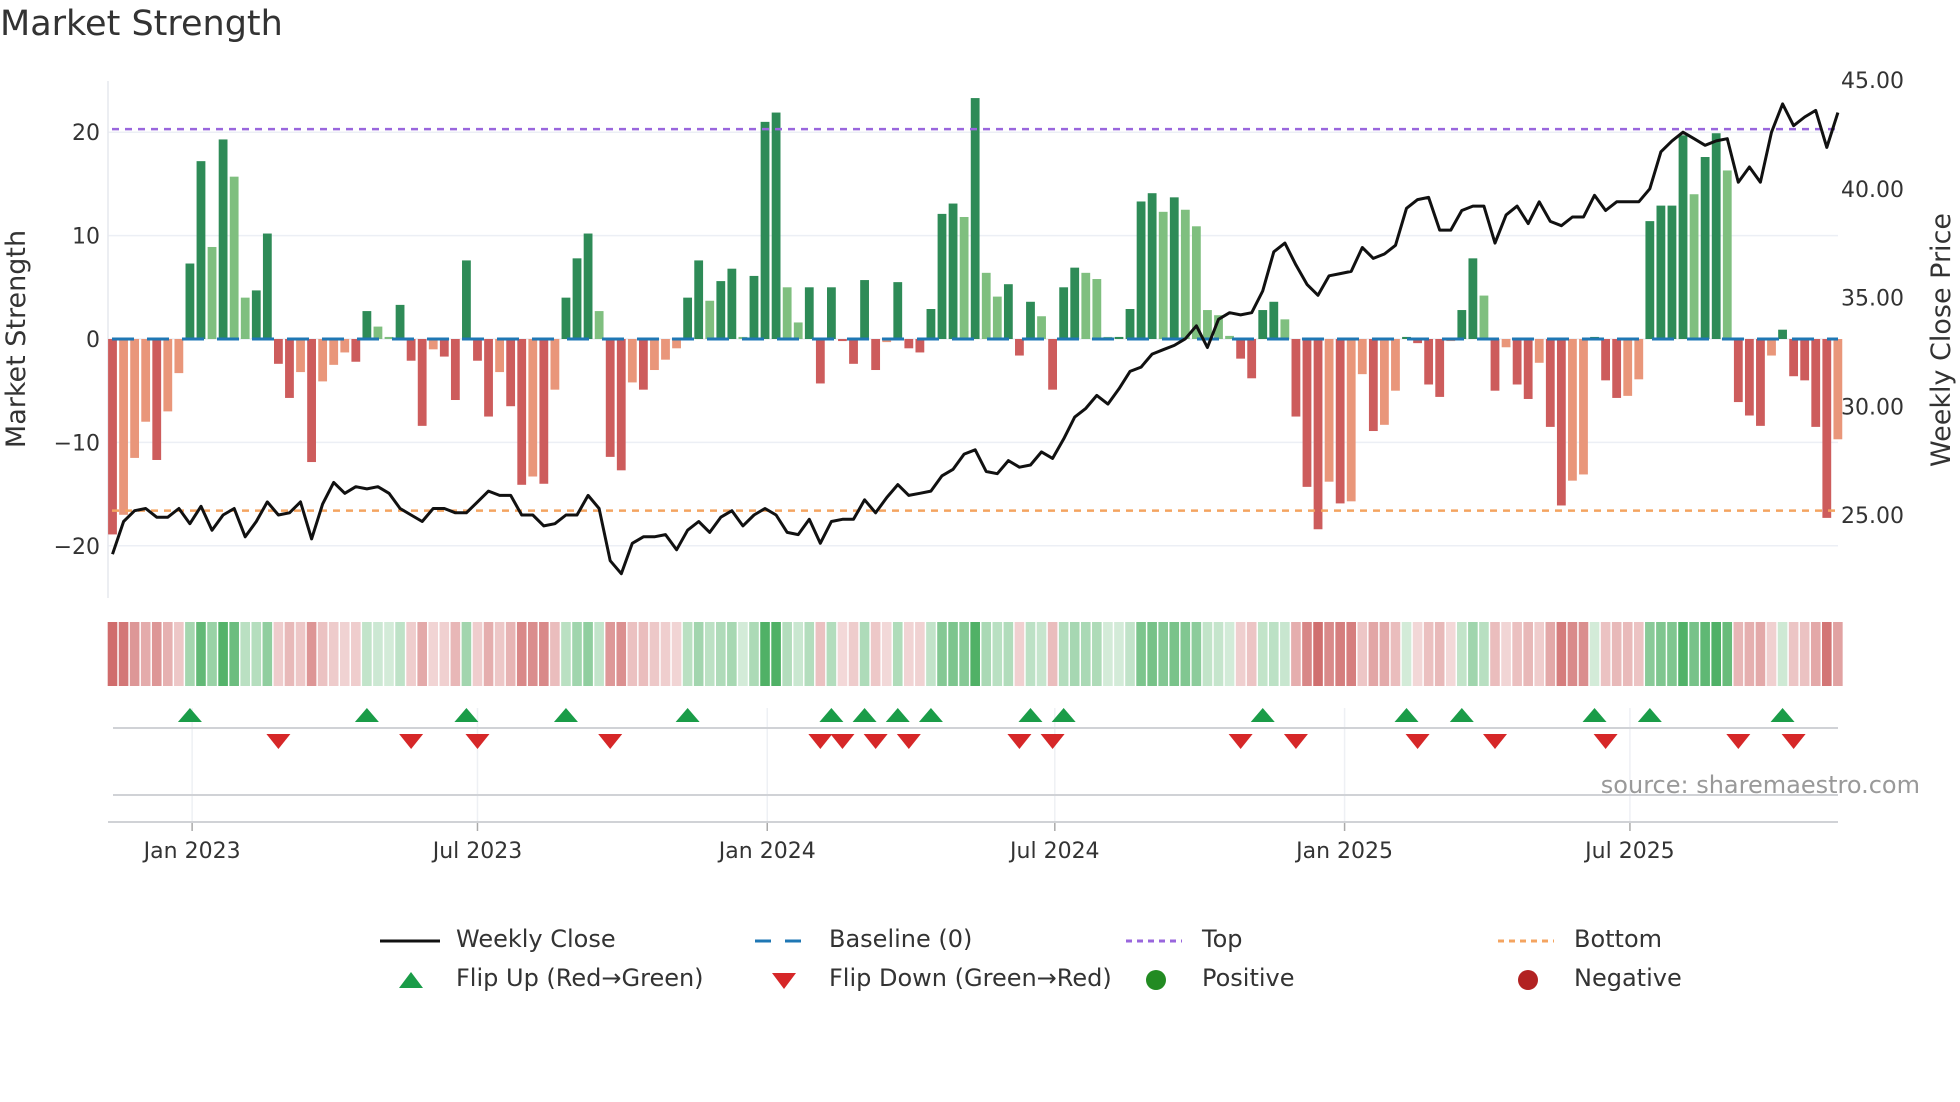 The image size is (1960, 1102). Describe the element at coordinates (788, 939) in the screenshot. I see `dashed-line-icon` at that location.